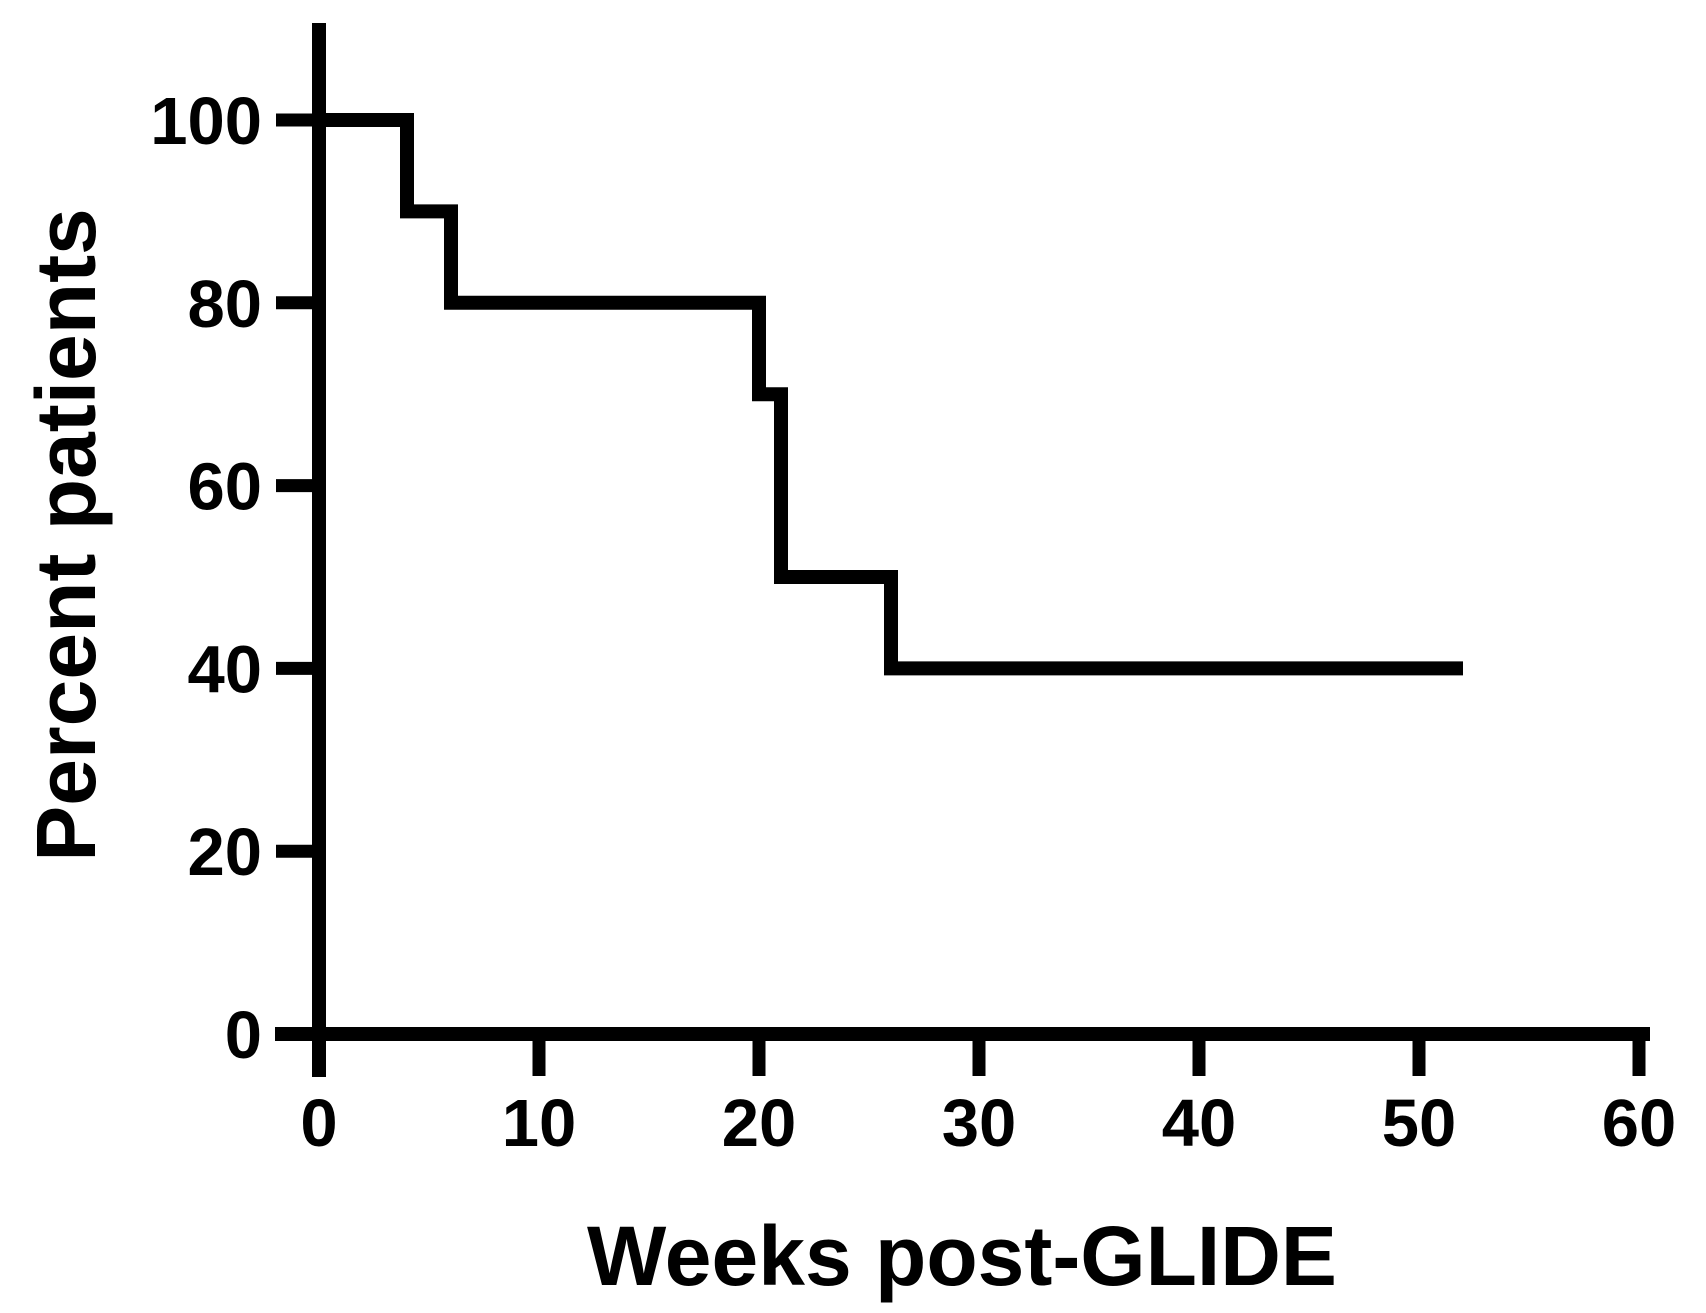  I want to click on y-tick-label-0: 0, so click(243, 1035).